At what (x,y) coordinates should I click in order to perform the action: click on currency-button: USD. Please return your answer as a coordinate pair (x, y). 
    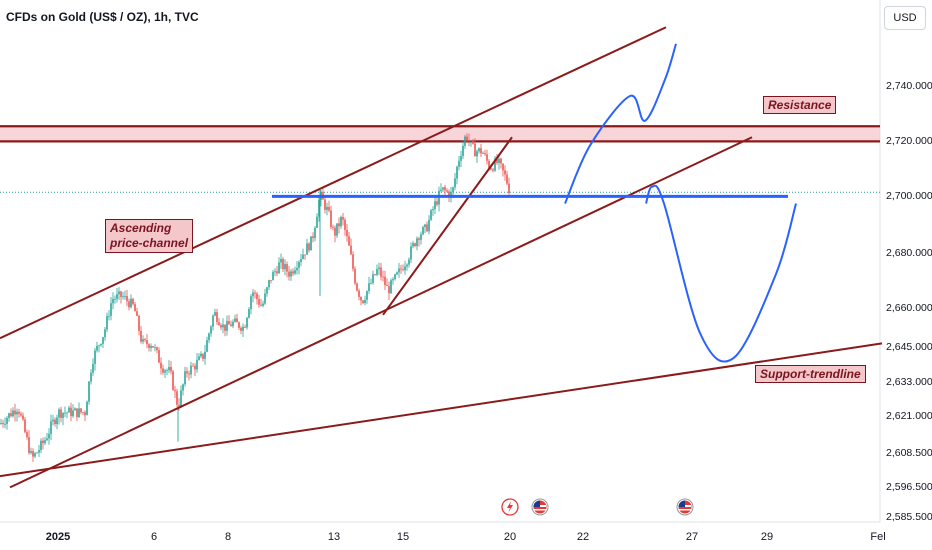
    Looking at the image, I should click on (905, 18).